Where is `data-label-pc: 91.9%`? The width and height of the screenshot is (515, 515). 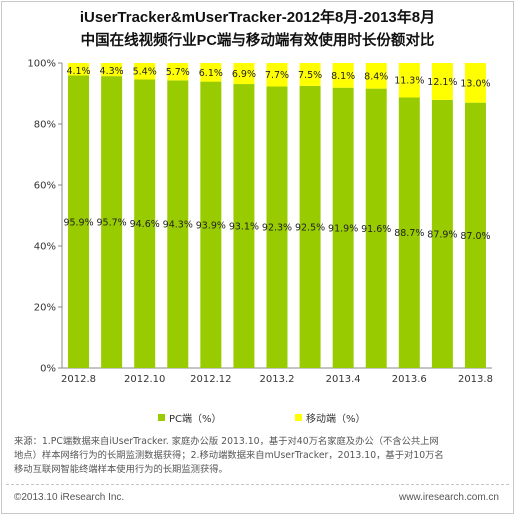
data-label-pc: 91.9% is located at coordinates (343, 228).